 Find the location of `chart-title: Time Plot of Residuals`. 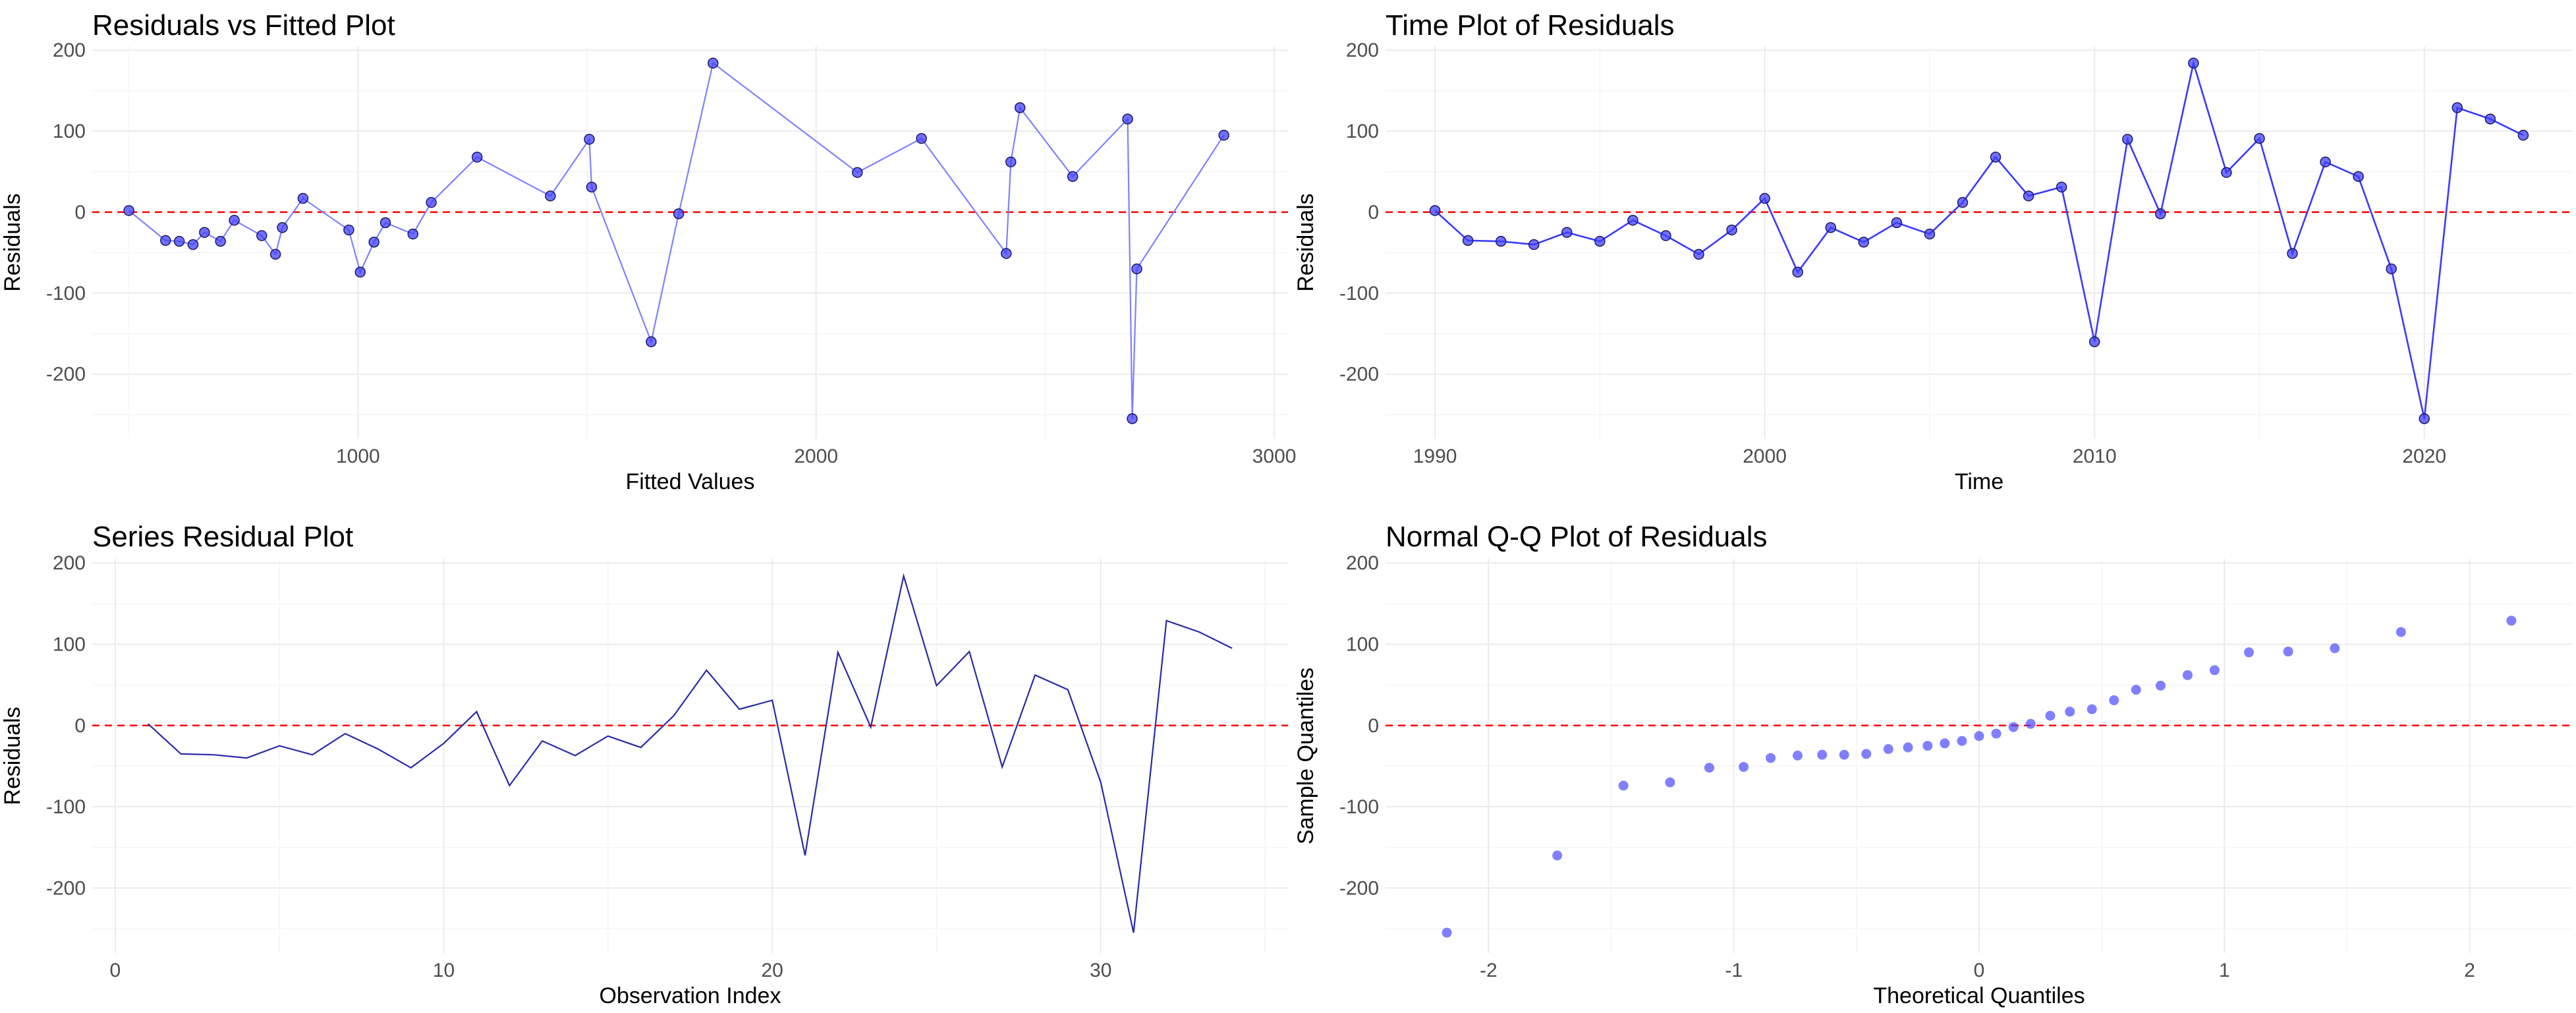

chart-title: Time Plot of Residuals is located at coordinates (1530, 25).